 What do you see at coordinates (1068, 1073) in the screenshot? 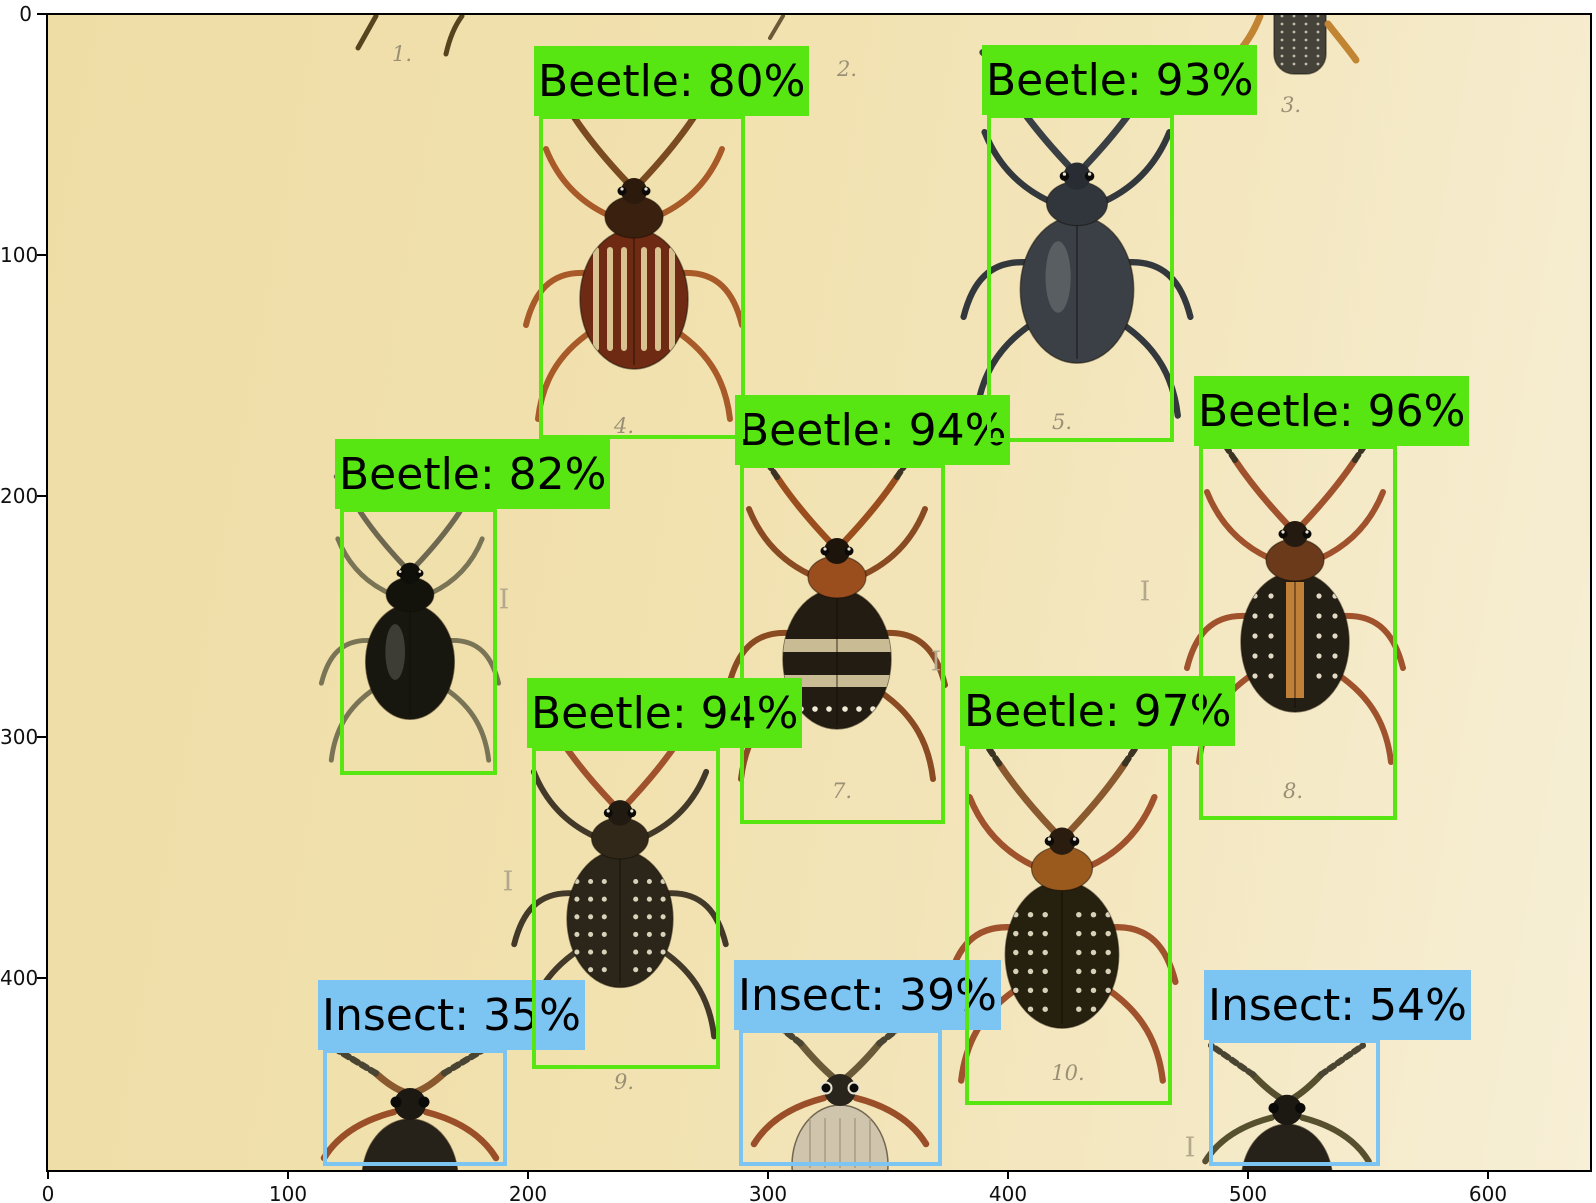
I see `figure-numeral: 10.` at bounding box center [1068, 1073].